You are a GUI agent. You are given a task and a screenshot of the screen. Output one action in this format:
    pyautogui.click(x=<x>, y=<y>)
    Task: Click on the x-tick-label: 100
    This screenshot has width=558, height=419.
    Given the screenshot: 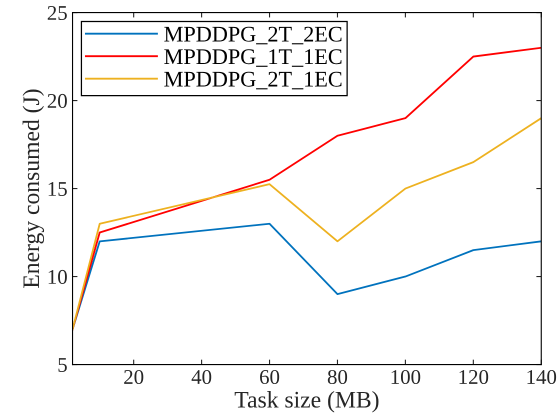 What is the action you would take?
    pyautogui.click(x=406, y=377)
    